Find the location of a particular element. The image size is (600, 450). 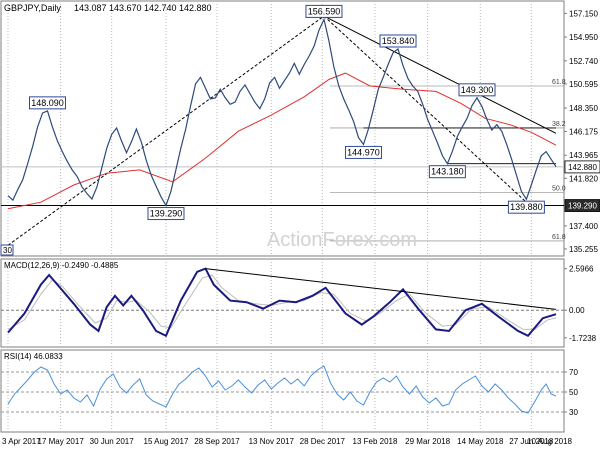

y-tick-label: 152.740 is located at coordinates (583, 61).